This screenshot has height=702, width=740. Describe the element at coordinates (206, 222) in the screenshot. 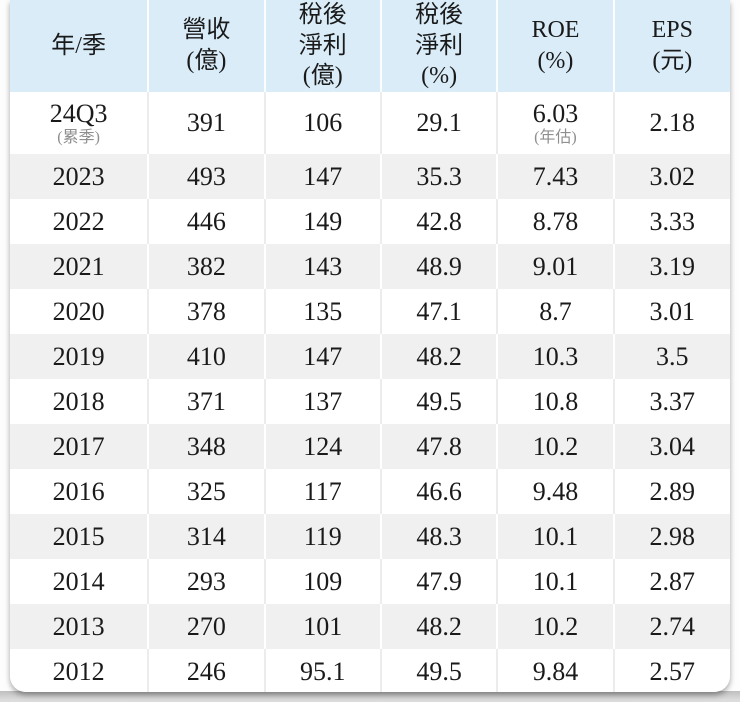

I see `cell-revenue: 446` at that location.